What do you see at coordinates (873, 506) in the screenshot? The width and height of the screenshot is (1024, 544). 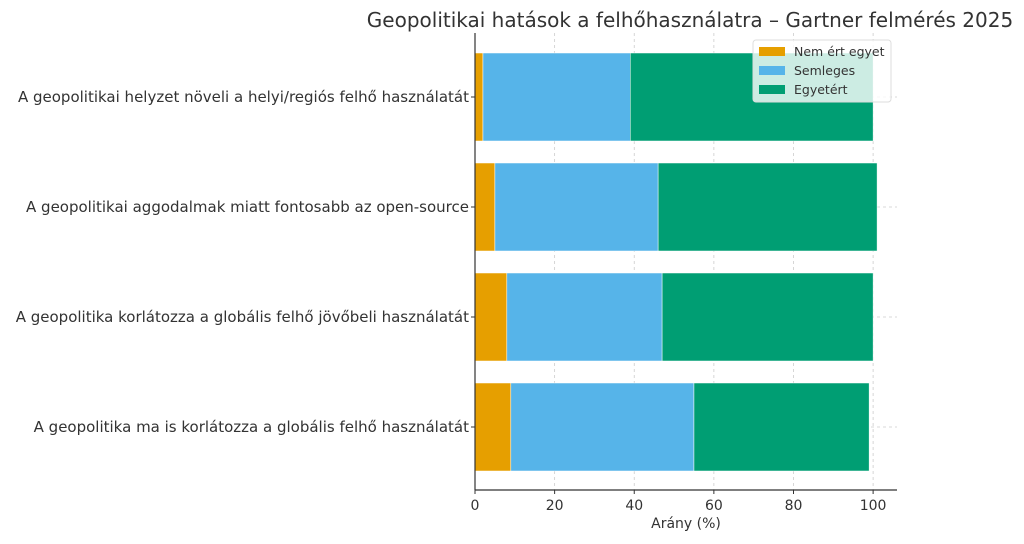 I see `x-tick-label: 100` at bounding box center [873, 506].